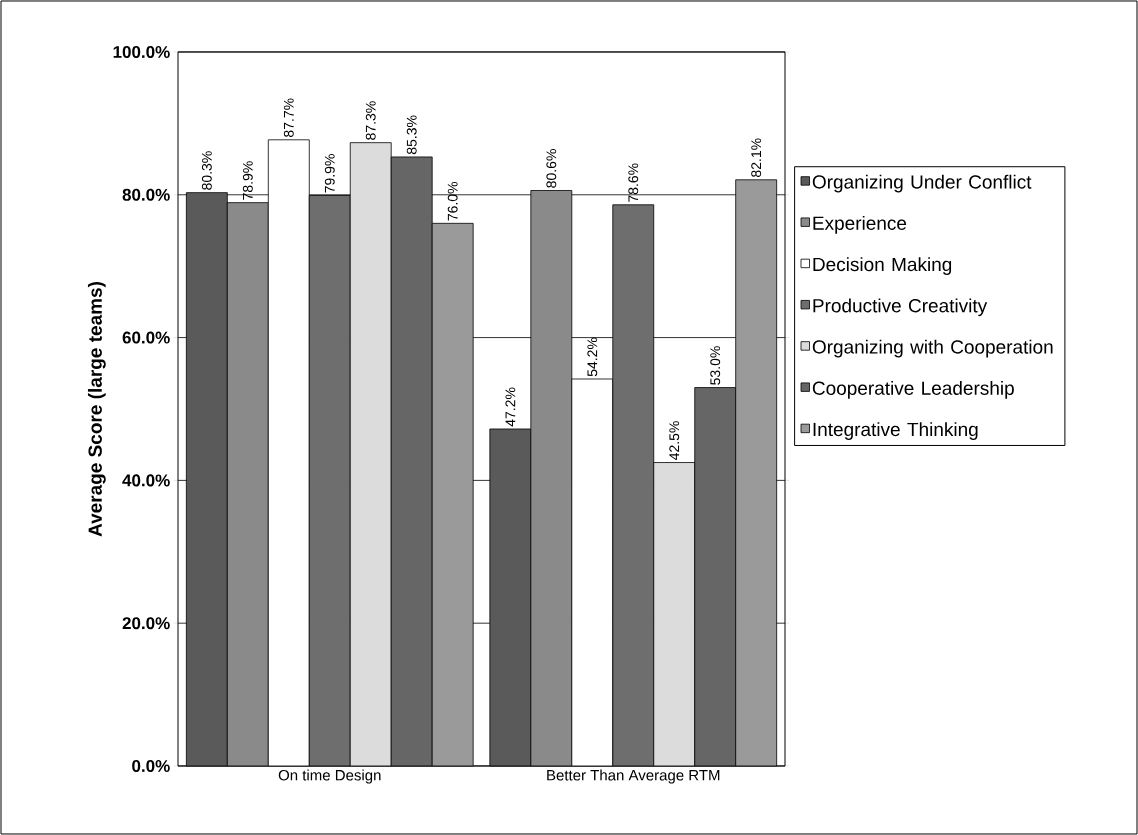 The image size is (1138, 835). What do you see at coordinates (329, 776) in the screenshot?
I see `x-tick-label: On time Design` at bounding box center [329, 776].